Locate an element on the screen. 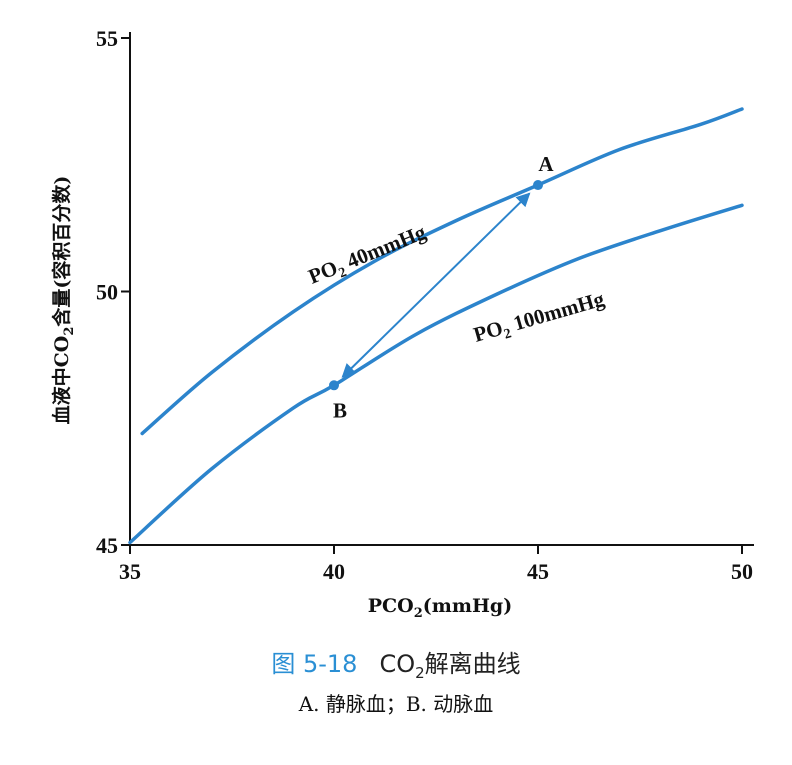  y-tick-label: 50 is located at coordinates (107, 292).